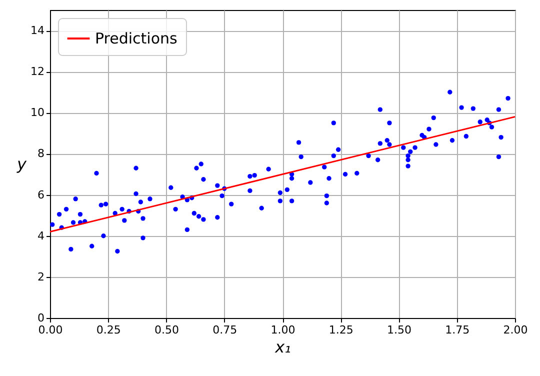 This screenshot has width=540, height=376. What do you see at coordinates (225, 330) in the screenshot?
I see `x-tick-label: 0.75` at bounding box center [225, 330].